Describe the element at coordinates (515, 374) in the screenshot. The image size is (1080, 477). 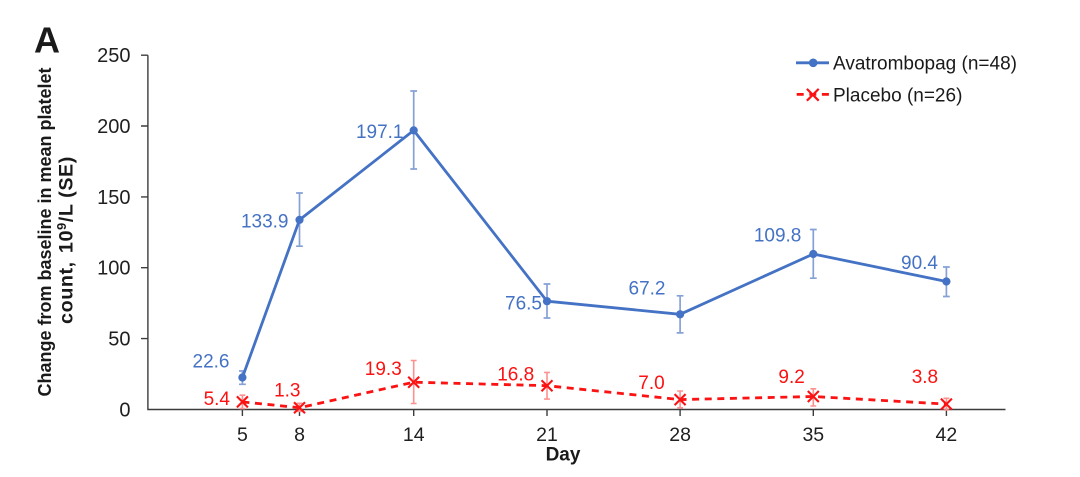
I see `svg-text: 16.8` at that location.